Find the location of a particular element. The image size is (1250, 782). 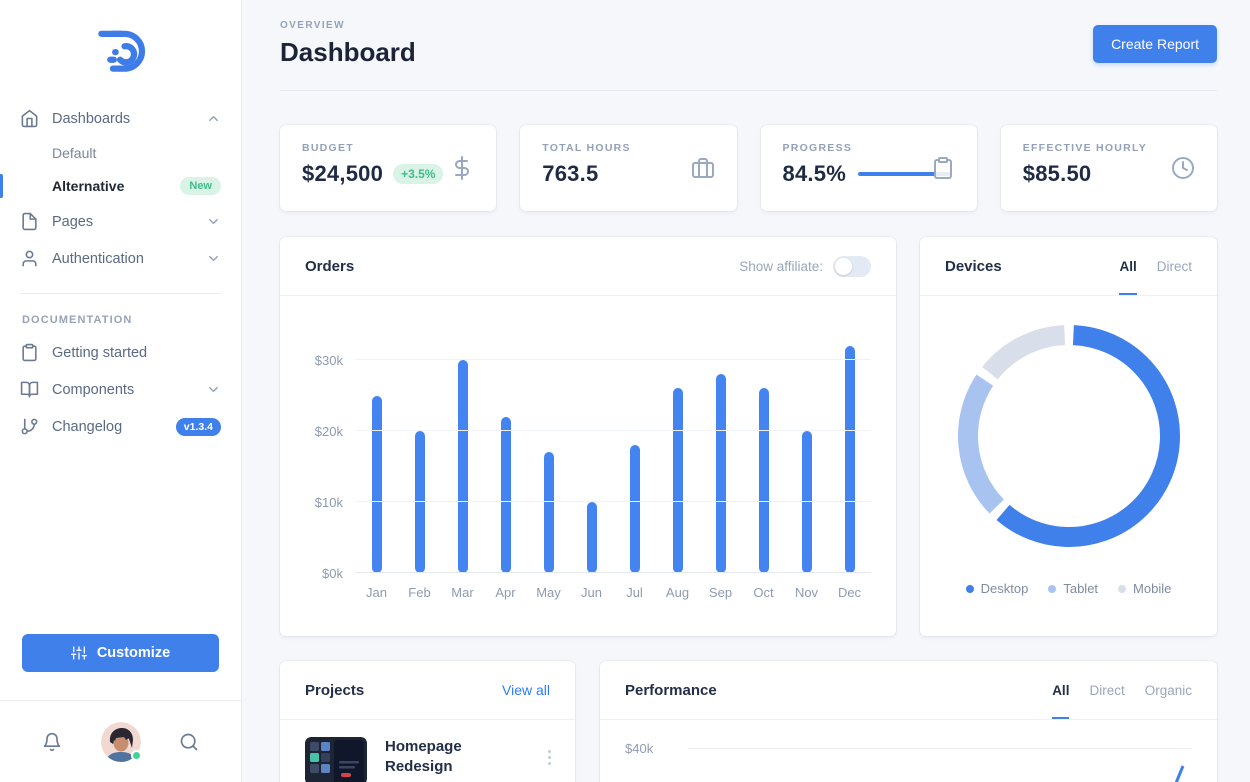

briefcase-icon is located at coordinates (702, 168).